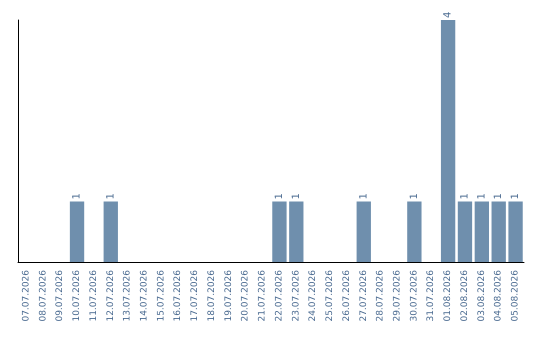 This screenshot has height=340, width=540. Describe the element at coordinates (515, 296) in the screenshot. I see `x-tick-label: 05.08.2026` at that location.